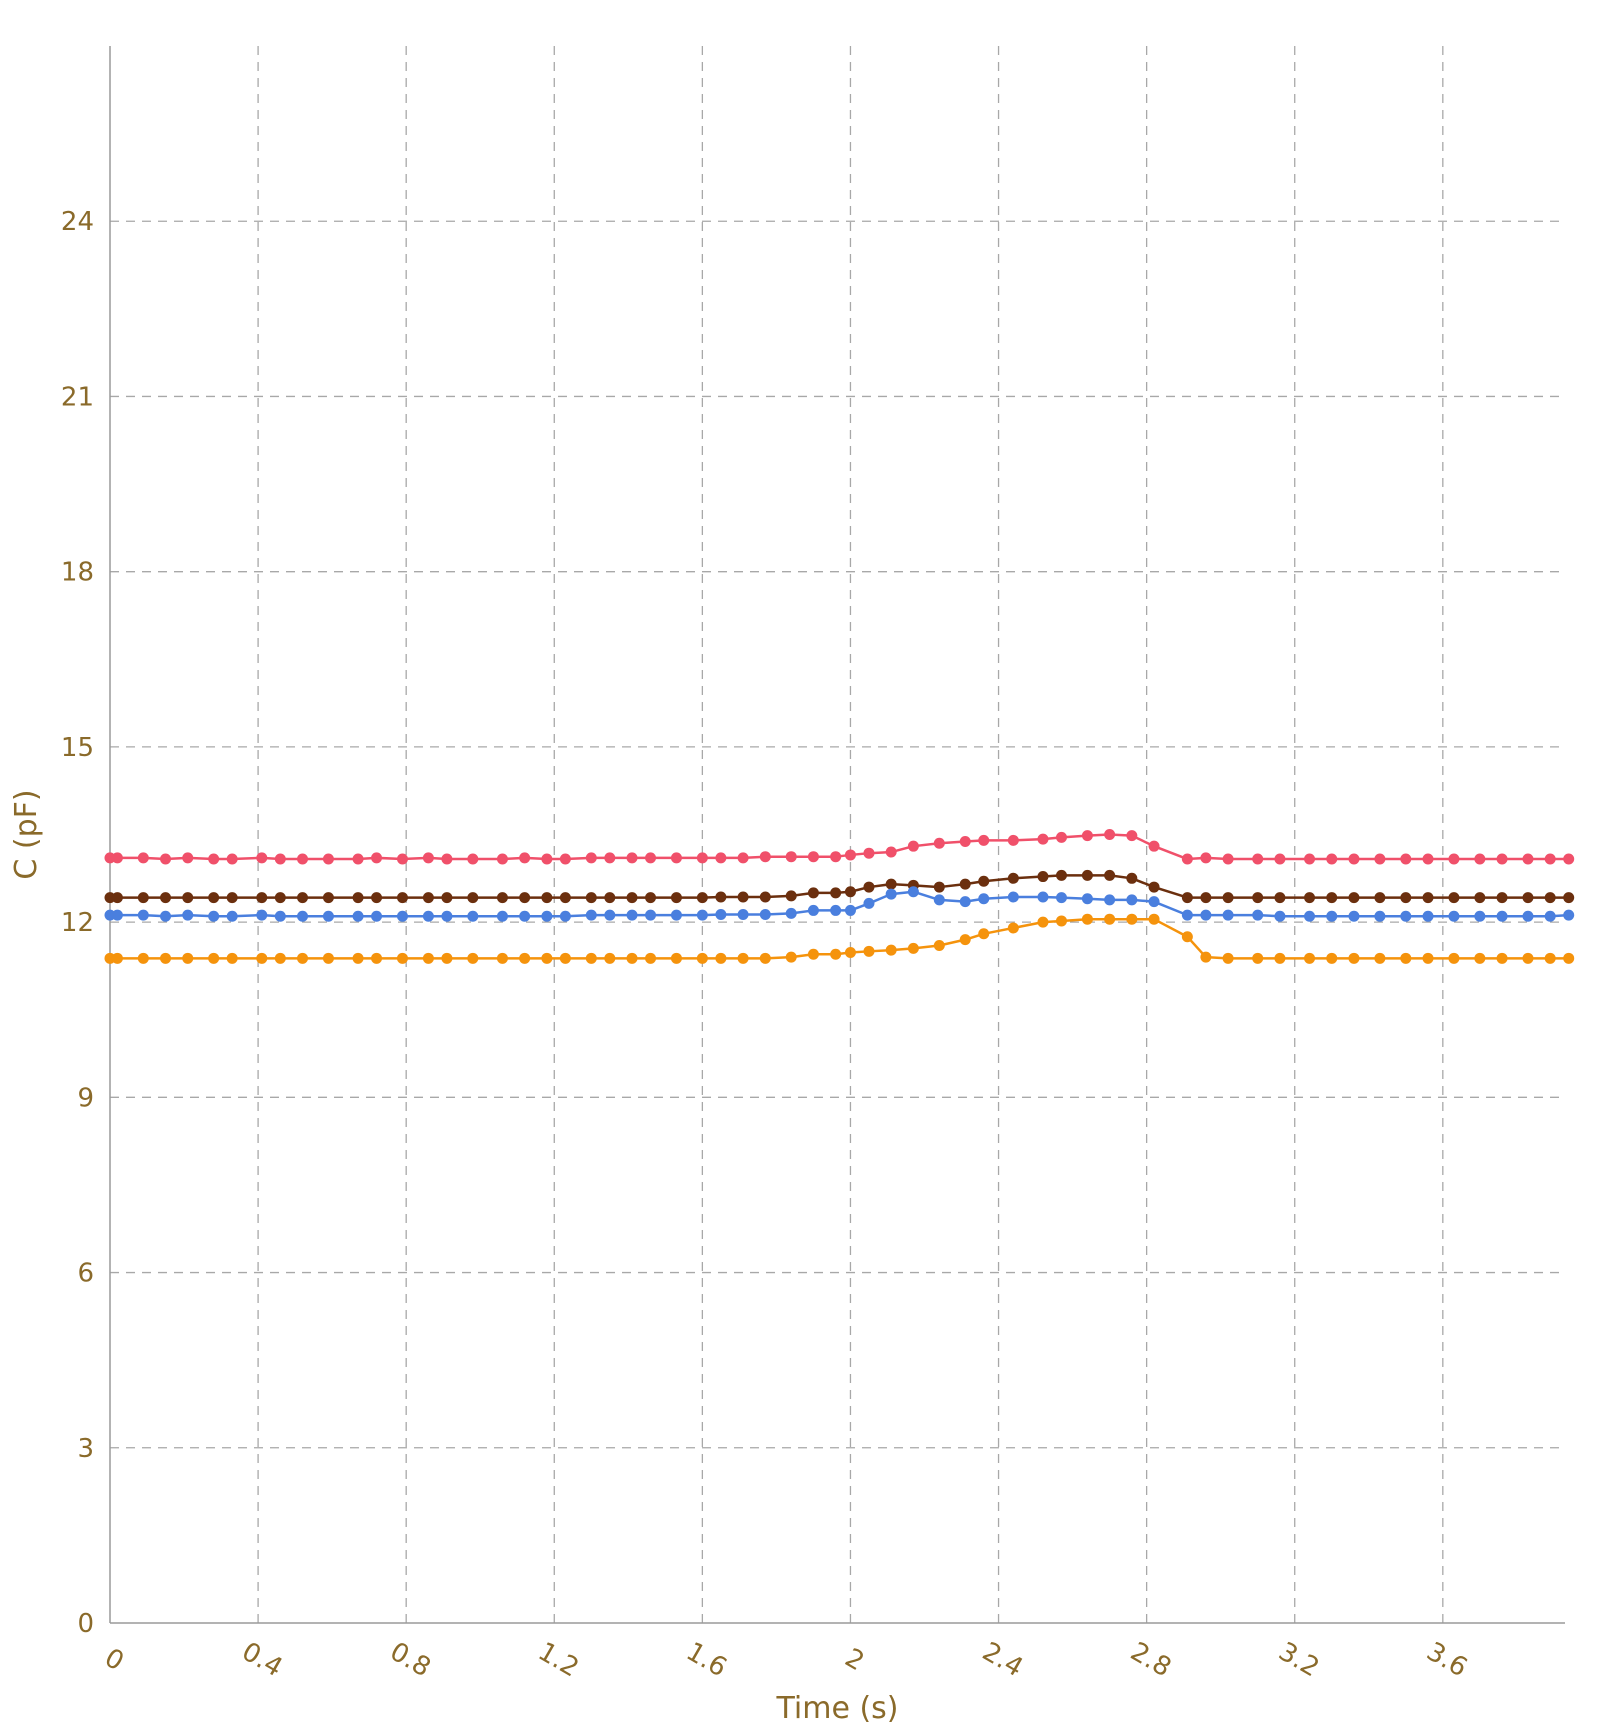  What do you see at coordinates (1446, 1660) in the screenshot?
I see `x-tick-label: 3.6` at bounding box center [1446, 1660].